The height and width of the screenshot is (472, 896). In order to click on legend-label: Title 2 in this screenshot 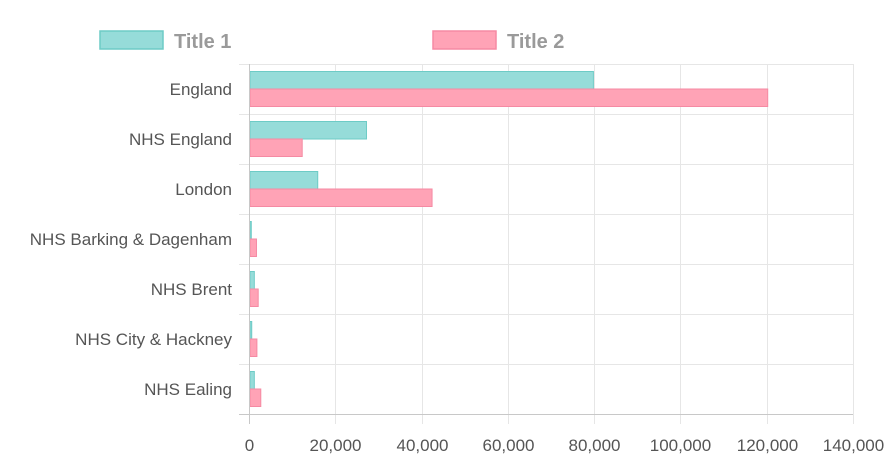, I will do `click(535, 42)`.